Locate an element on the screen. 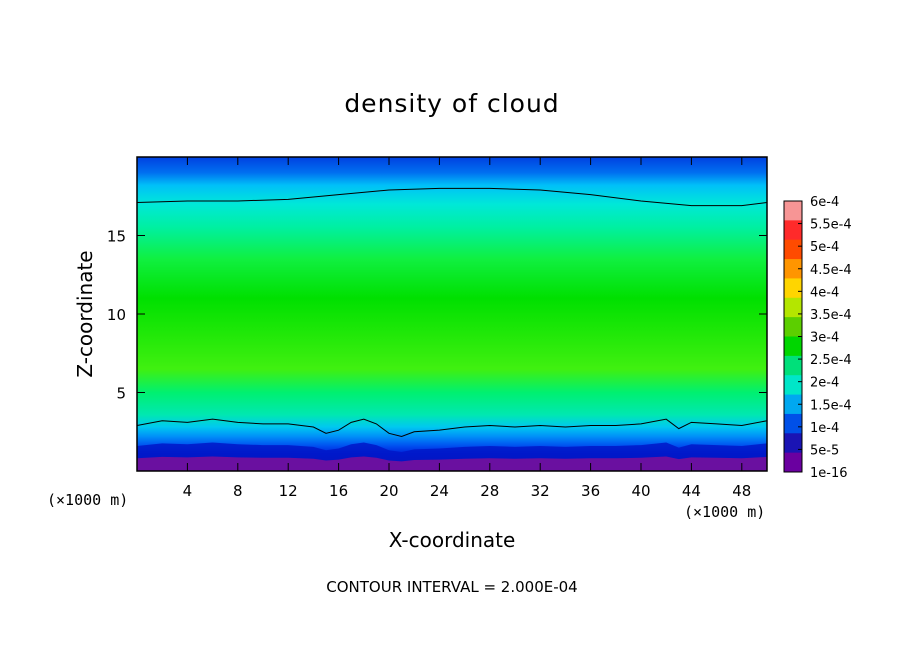 This screenshot has width=904, height=654. boundary-layer-base is located at coordinates (452, 463).